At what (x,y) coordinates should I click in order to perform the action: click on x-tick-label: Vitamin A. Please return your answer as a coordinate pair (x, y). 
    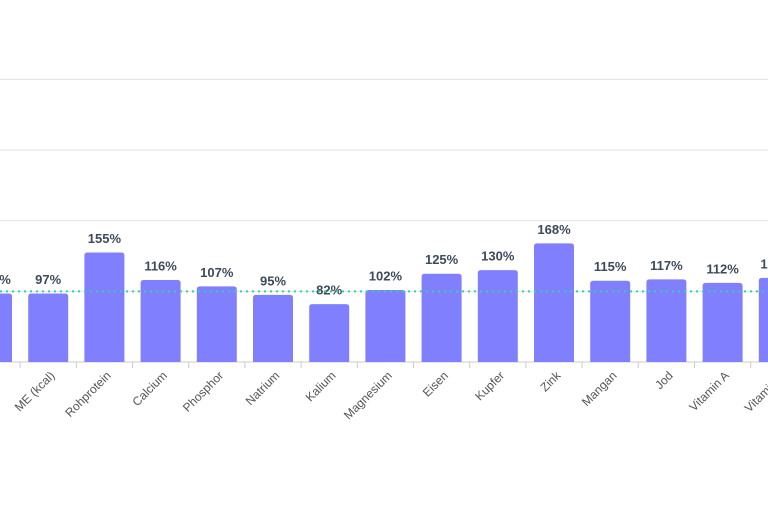
    Looking at the image, I should click on (709, 391).